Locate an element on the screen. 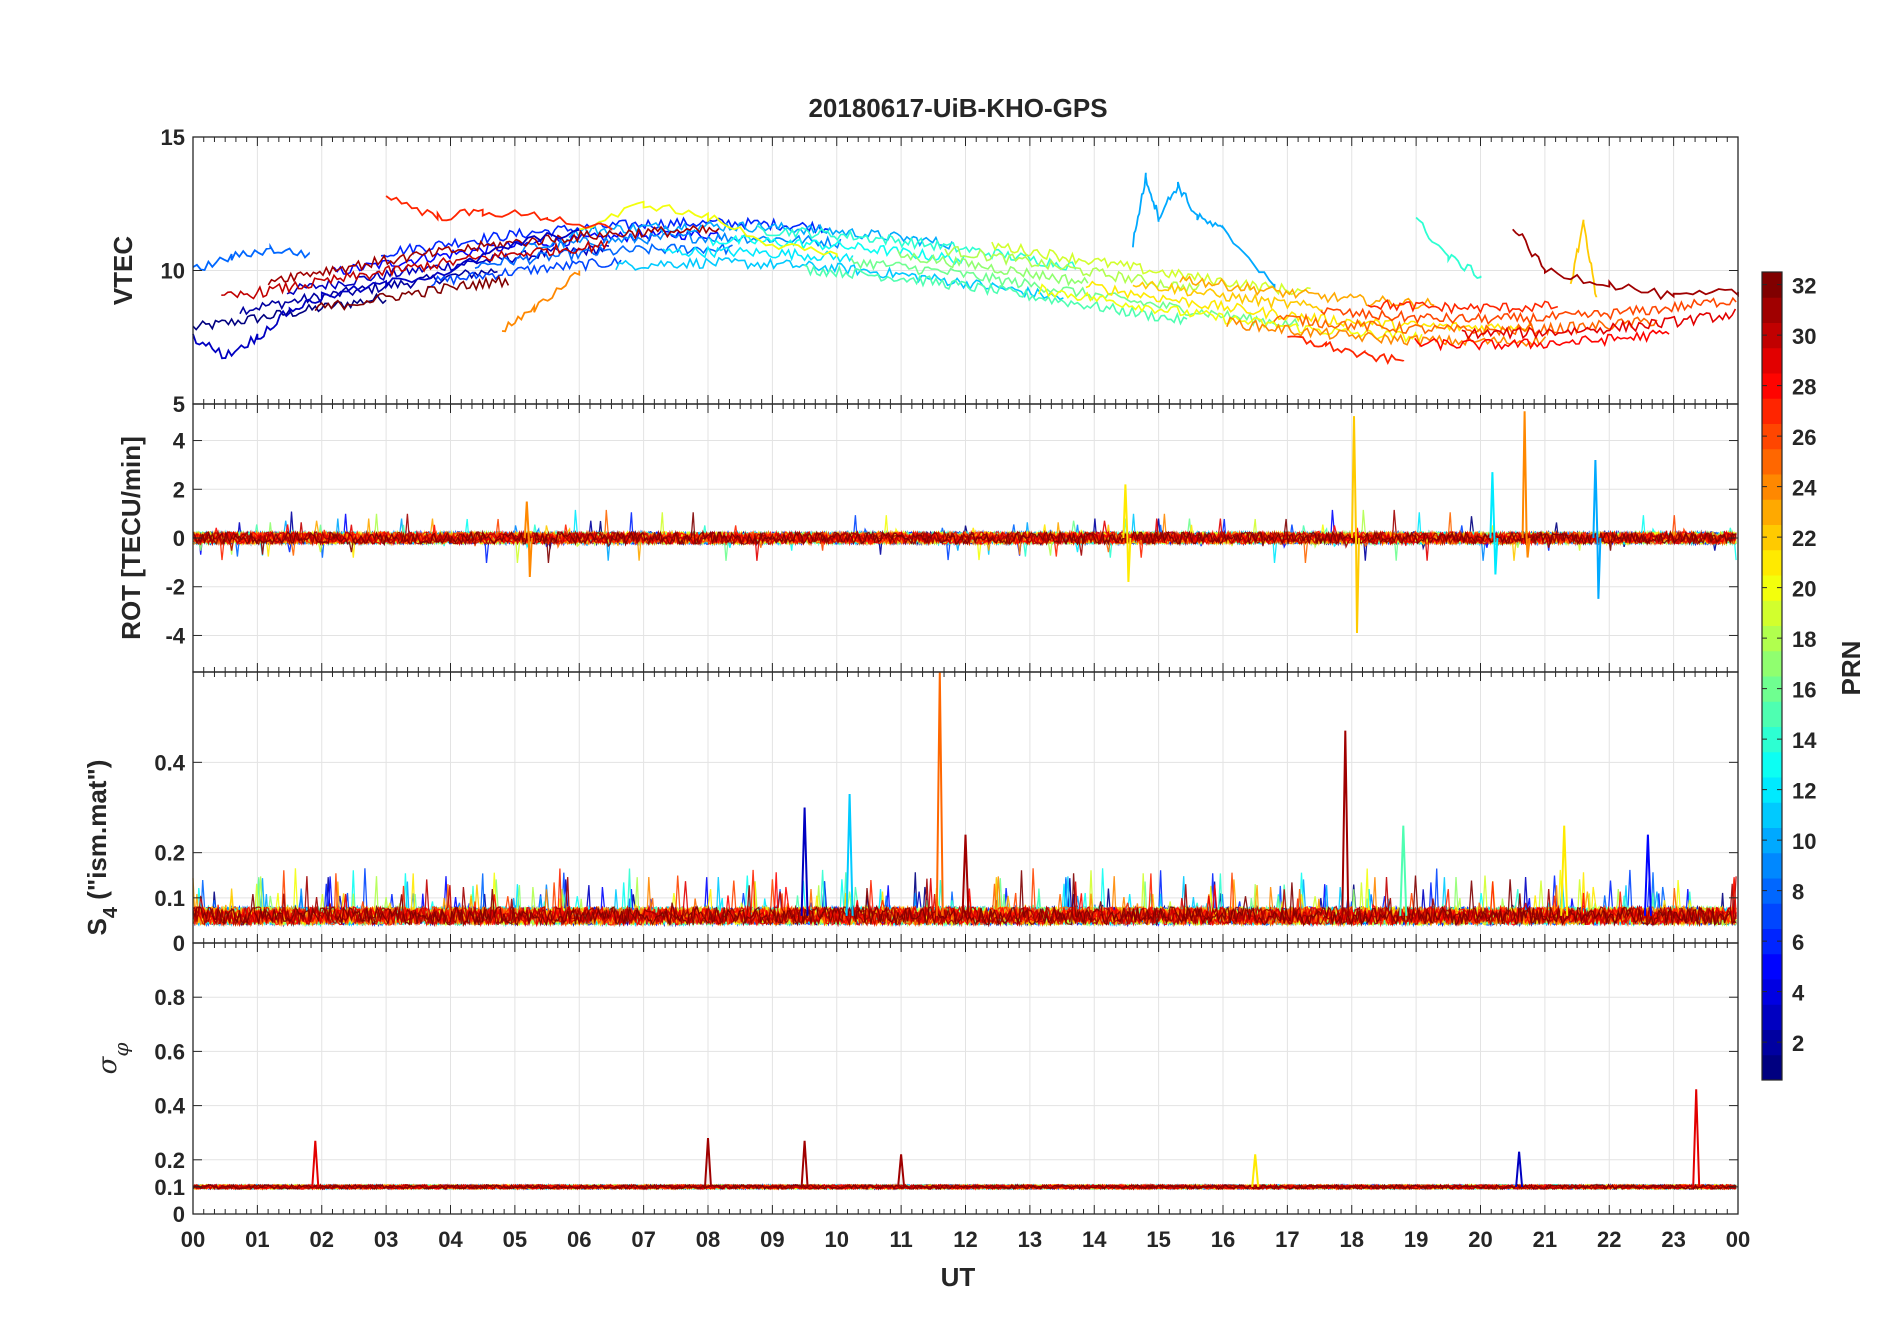 The height and width of the screenshot is (1330, 1902). y-axis-label: VTEC is located at coordinates (123, 271).